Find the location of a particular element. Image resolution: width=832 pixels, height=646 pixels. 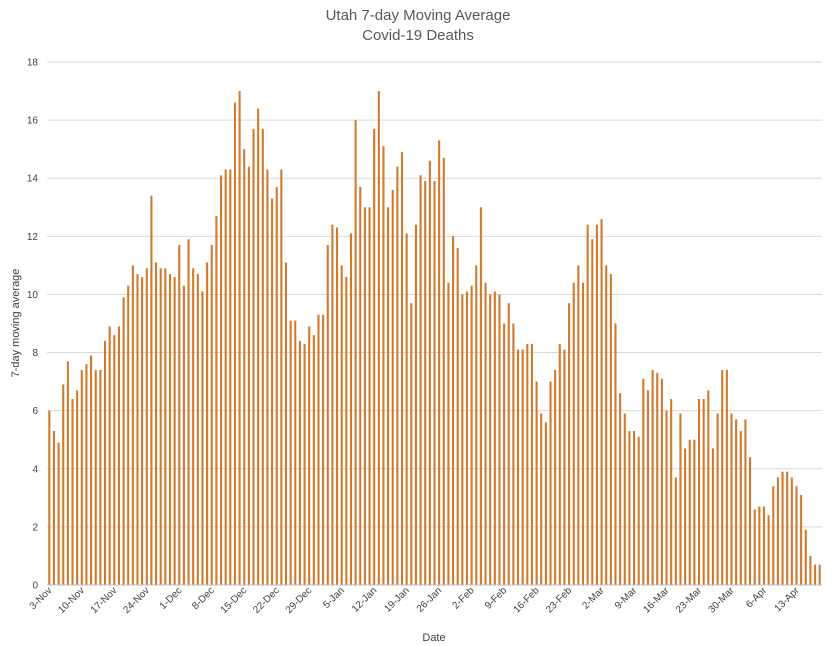

x-tick-label: 6-Apr is located at coordinates (757, 598).